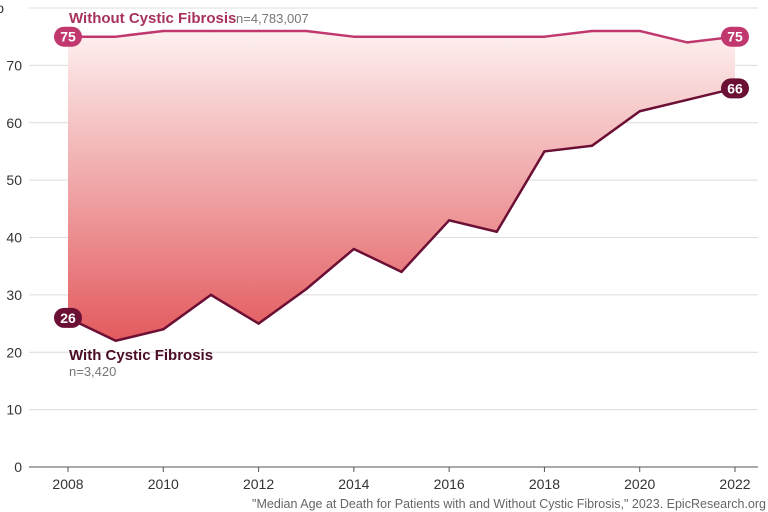 This screenshot has height=512, width=768. What do you see at coordinates (211, 31) in the screenshot?
I see `without-cf-point-2011` at bounding box center [211, 31].